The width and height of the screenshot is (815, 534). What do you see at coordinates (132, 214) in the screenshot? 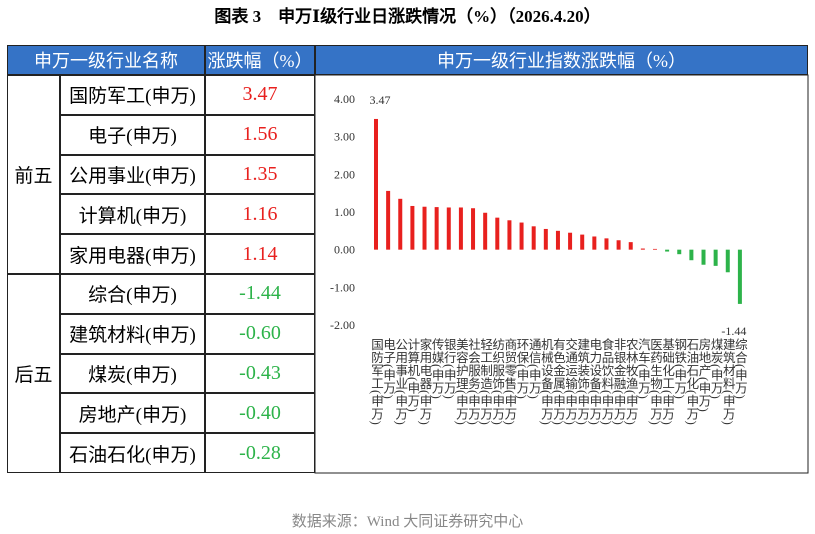
I see `industry-name: 计算机(申万)` at bounding box center [132, 214].